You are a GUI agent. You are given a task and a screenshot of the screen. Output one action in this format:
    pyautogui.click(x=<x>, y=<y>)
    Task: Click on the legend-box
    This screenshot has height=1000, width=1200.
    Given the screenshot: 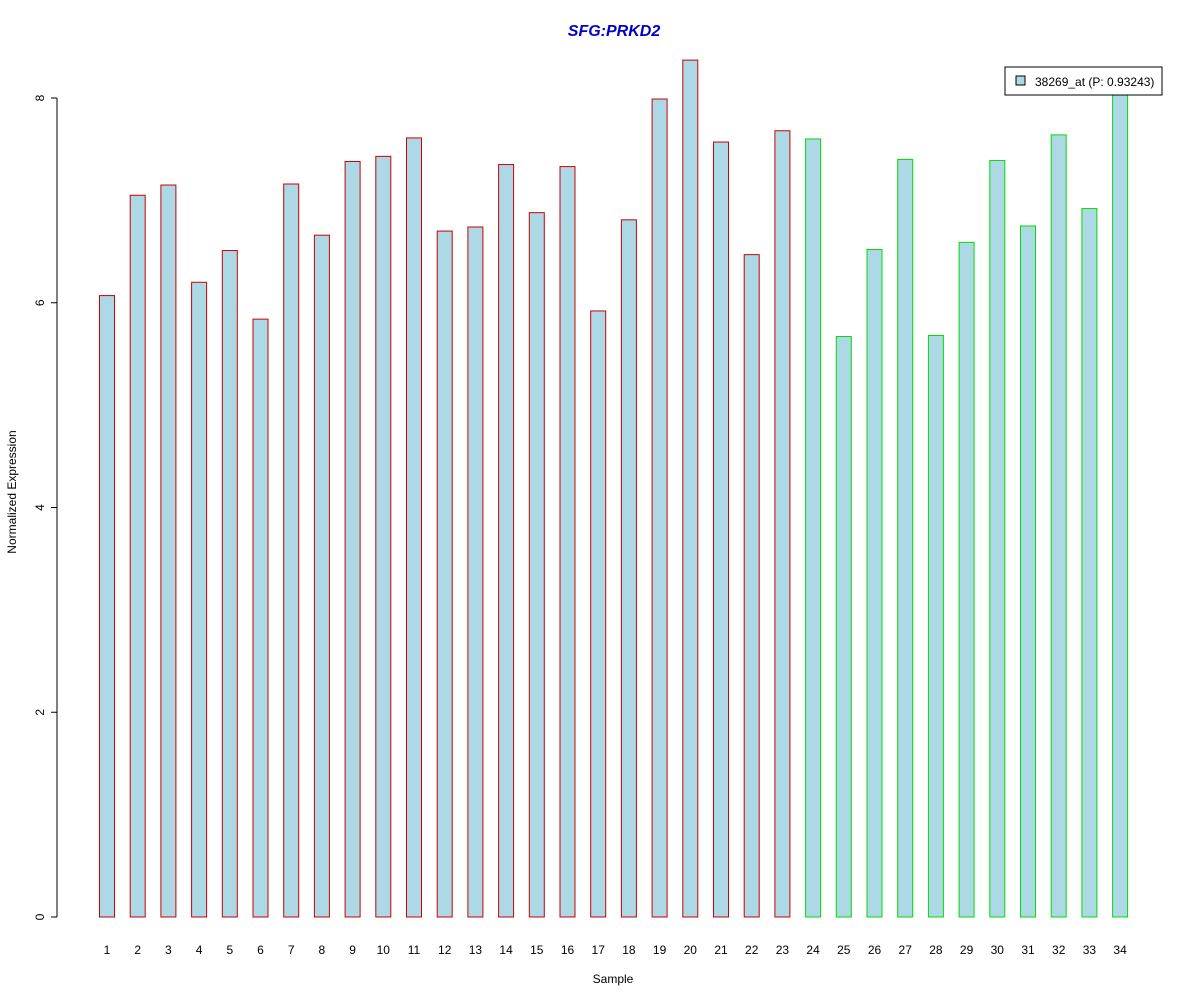 What is the action you would take?
    pyautogui.click(x=1083, y=81)
    